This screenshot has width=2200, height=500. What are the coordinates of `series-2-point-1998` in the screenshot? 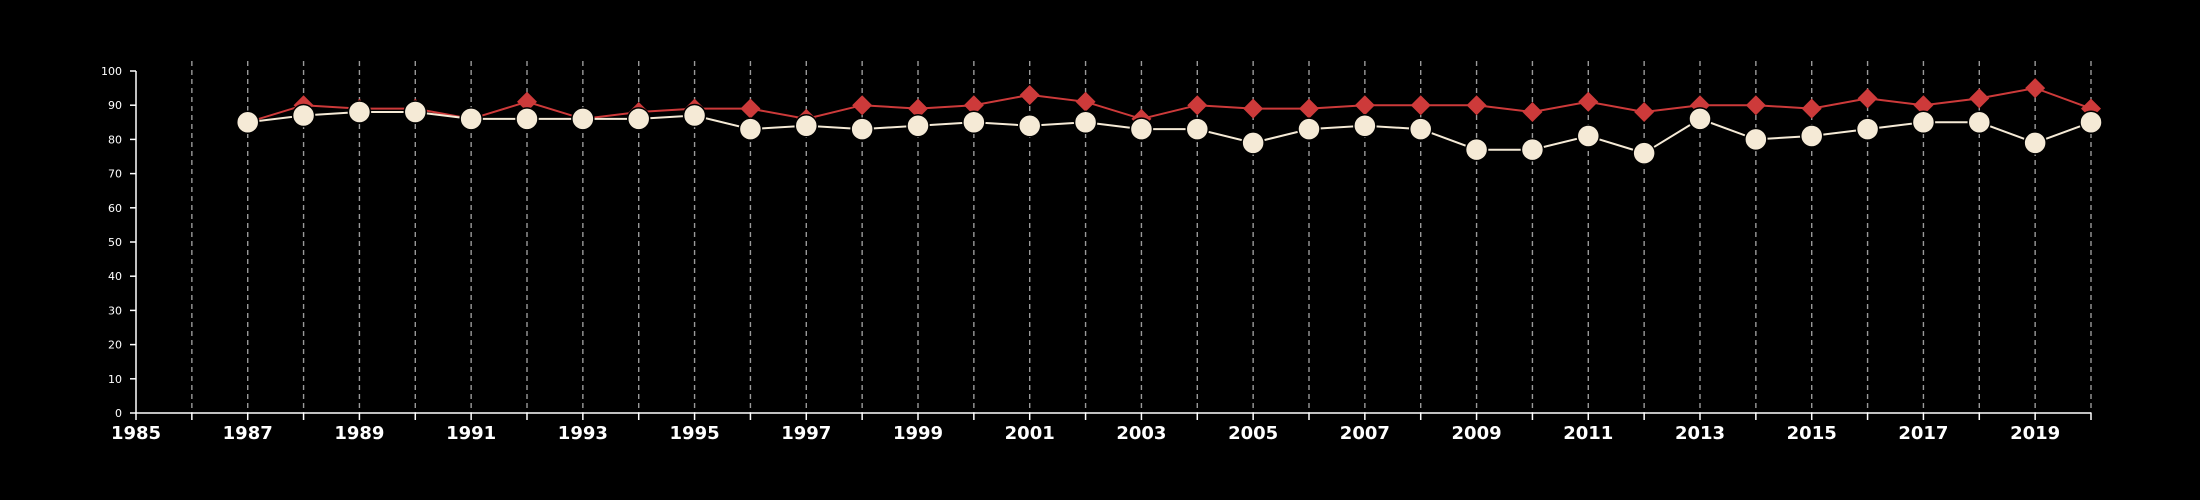 It's located at (862, 129).